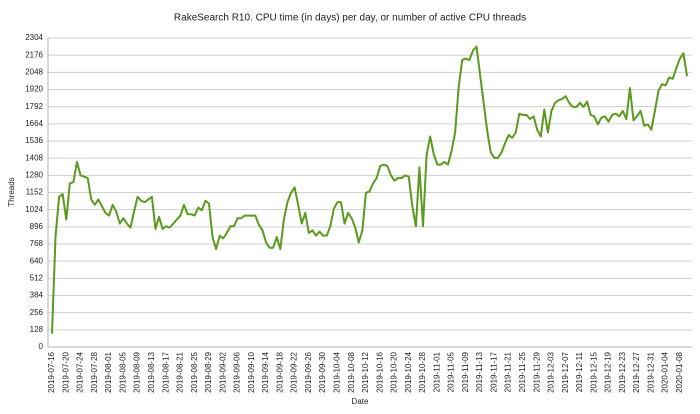 This screenshot has height=414, width=700. Describe the element at coordinates (665, 371) in the screenshot. I see `x-tick-label: 2020-01-04` at that location.